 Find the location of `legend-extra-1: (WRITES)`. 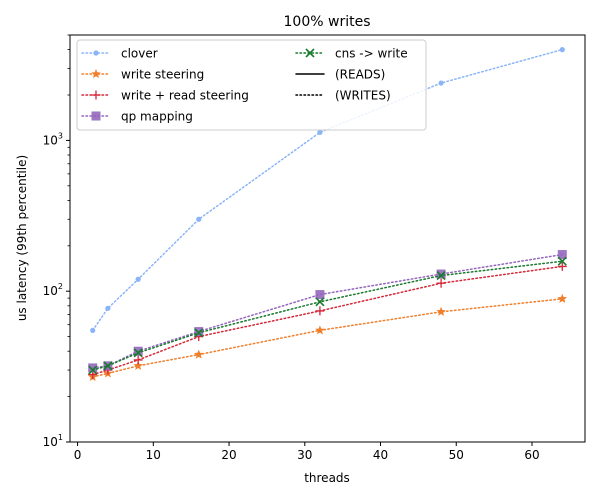

legend-extra-1: (WRITES) is located at coordinates (343, 96).